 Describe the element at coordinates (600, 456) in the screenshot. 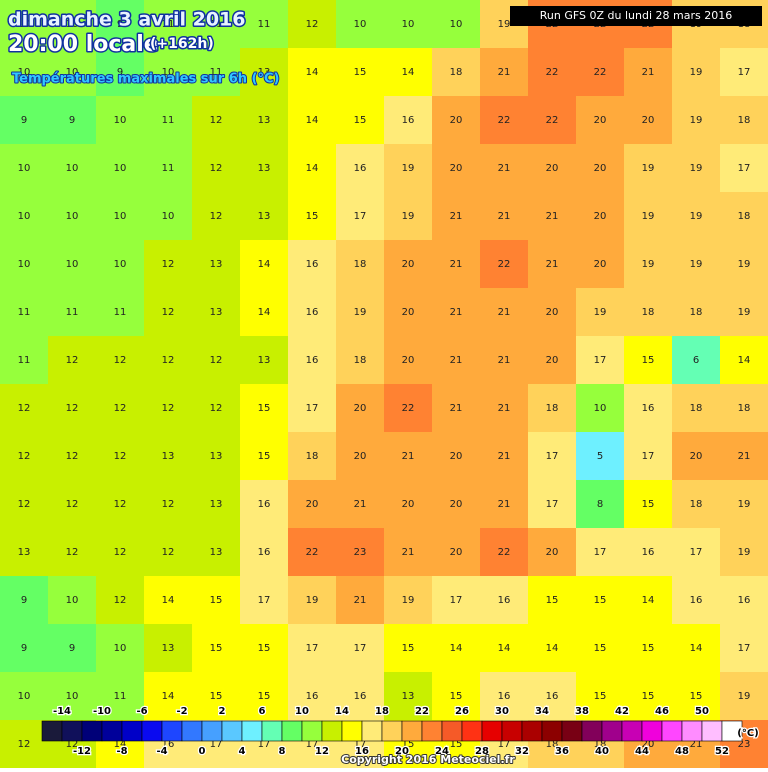

I see `temperature-value: 5` at that location.